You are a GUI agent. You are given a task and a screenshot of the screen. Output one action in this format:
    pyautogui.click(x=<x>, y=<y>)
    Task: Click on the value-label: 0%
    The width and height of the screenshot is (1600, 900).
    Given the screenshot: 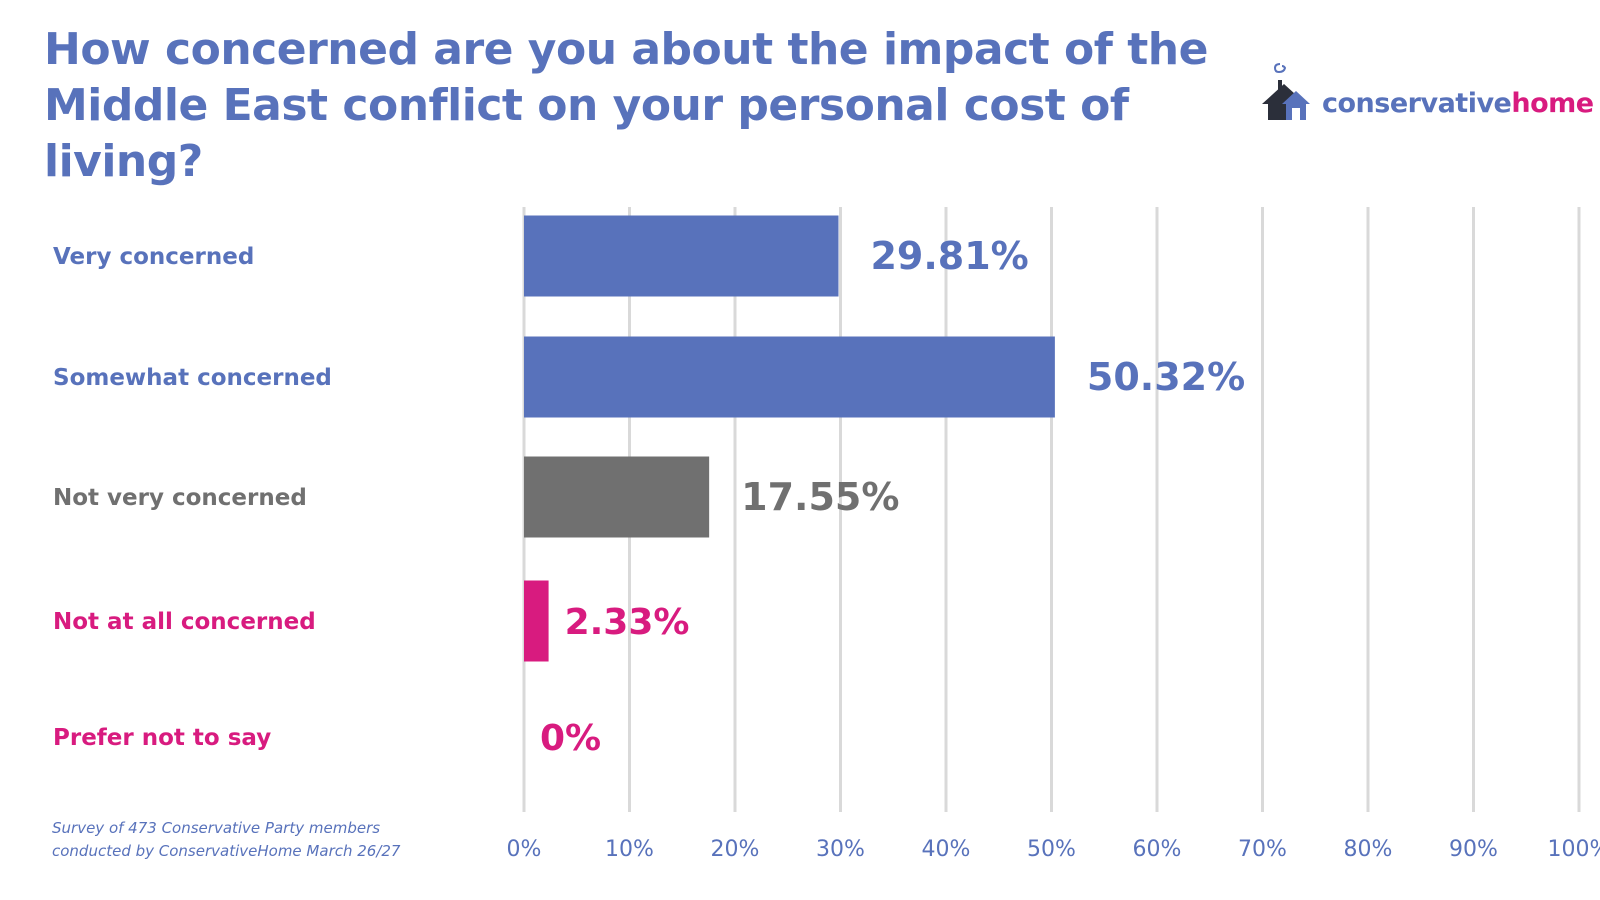 What is the action you would take?
    pyautogui.click(x=570, y=738)
    